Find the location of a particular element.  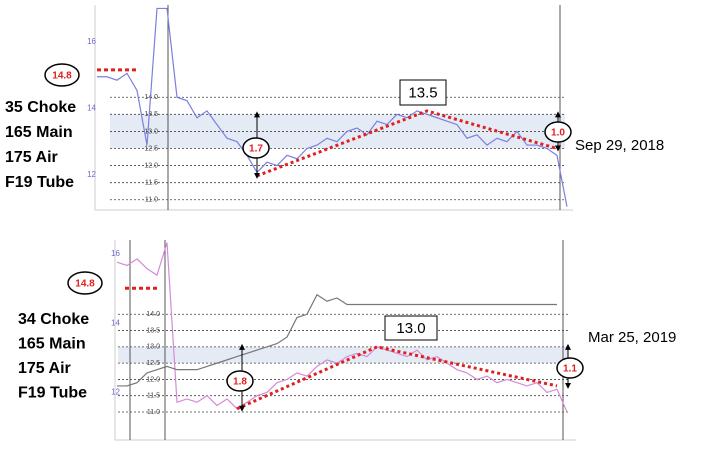

peak-label: 13.5 is located at coordinates (422, 92).